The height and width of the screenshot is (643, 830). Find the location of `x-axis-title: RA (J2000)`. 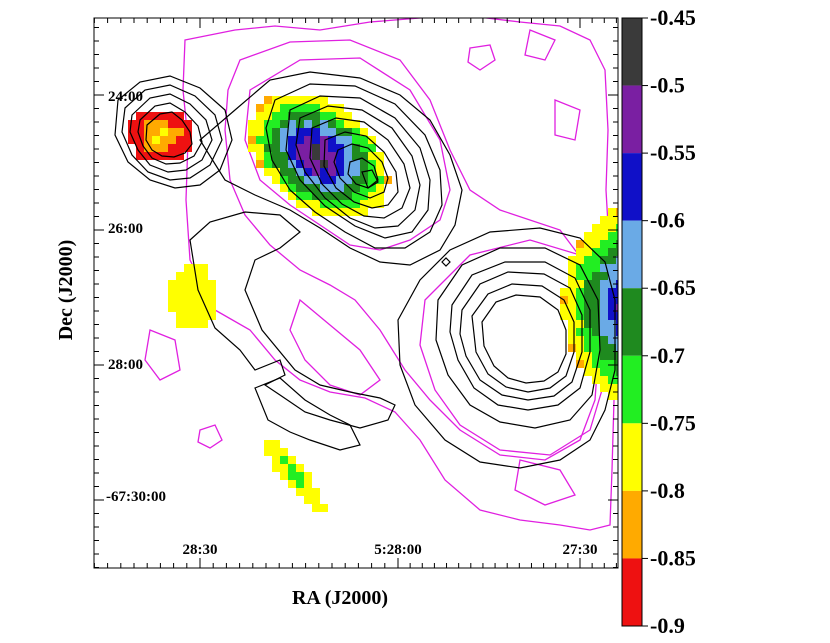

x-axis-title: RA (J2000) is located at coordinates (340, 598).